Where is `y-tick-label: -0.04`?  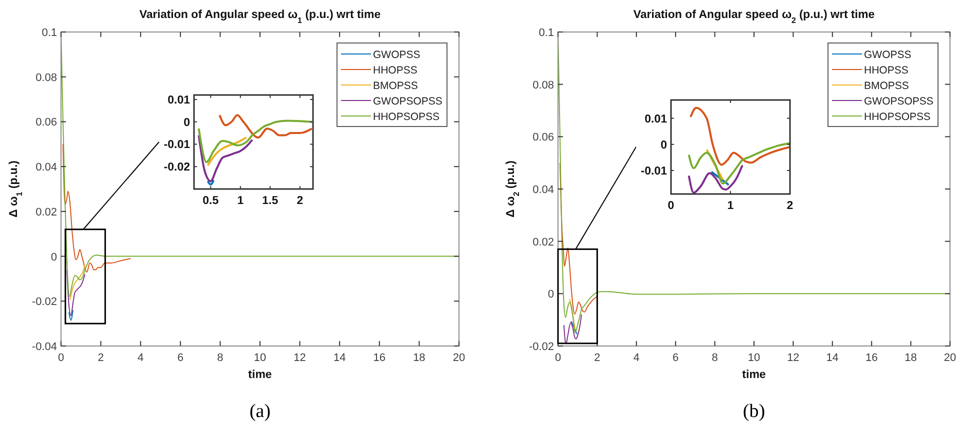 y-tick-label: -0.04 is located at coordinates (44, 347).